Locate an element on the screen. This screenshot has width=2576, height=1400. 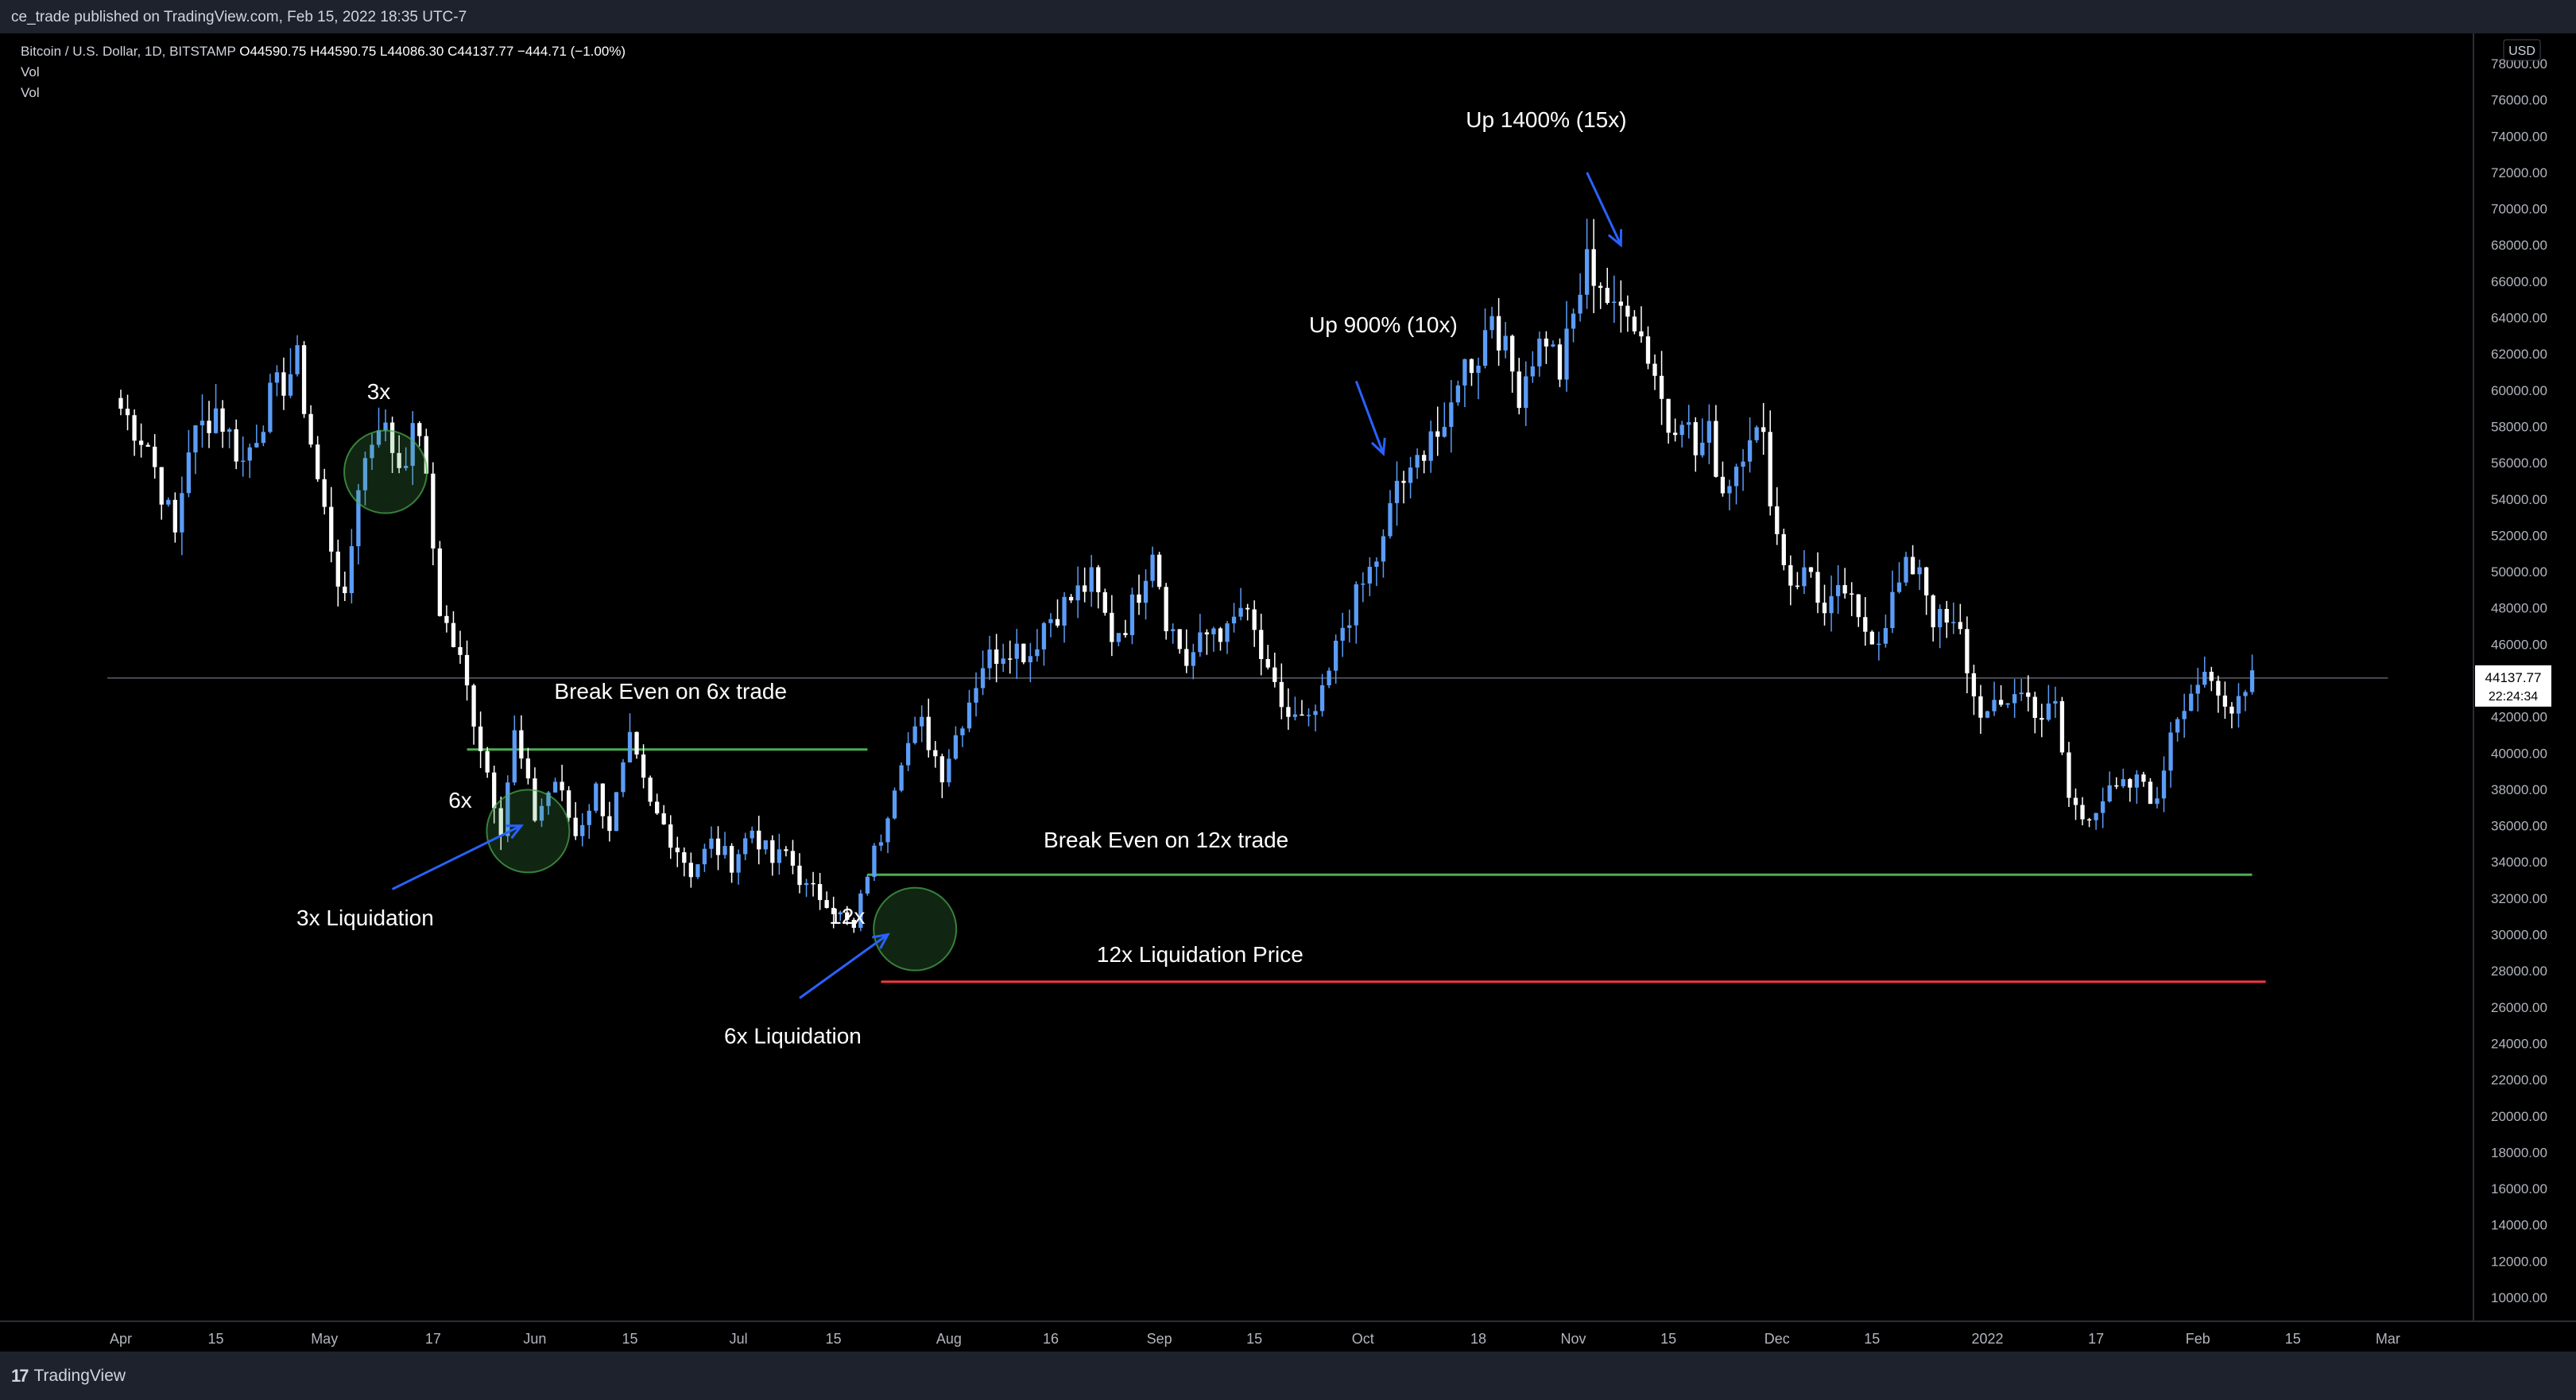
price-tick-label: 72000.00 is located at coordinates (2519, 172).